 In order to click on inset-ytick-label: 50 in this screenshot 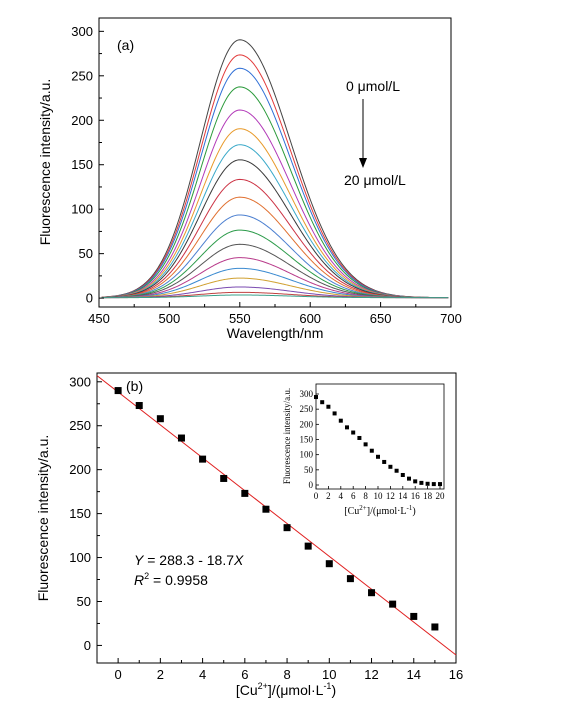, I will do `click(309, 470)`.